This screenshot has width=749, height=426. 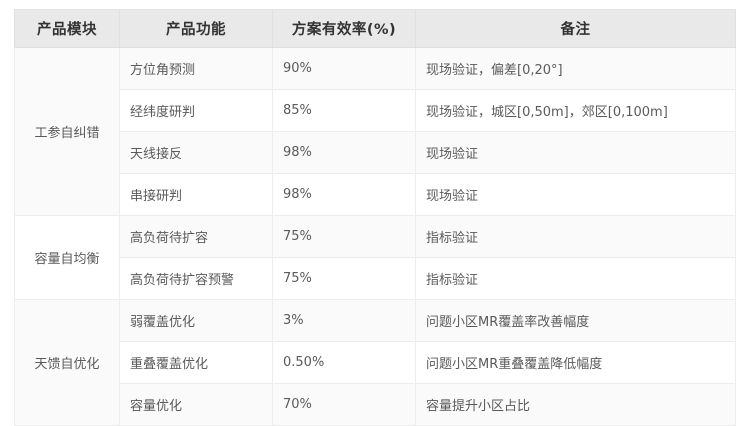 I want to click on feature-cell: 容量优化, so click(x=196, y=404).